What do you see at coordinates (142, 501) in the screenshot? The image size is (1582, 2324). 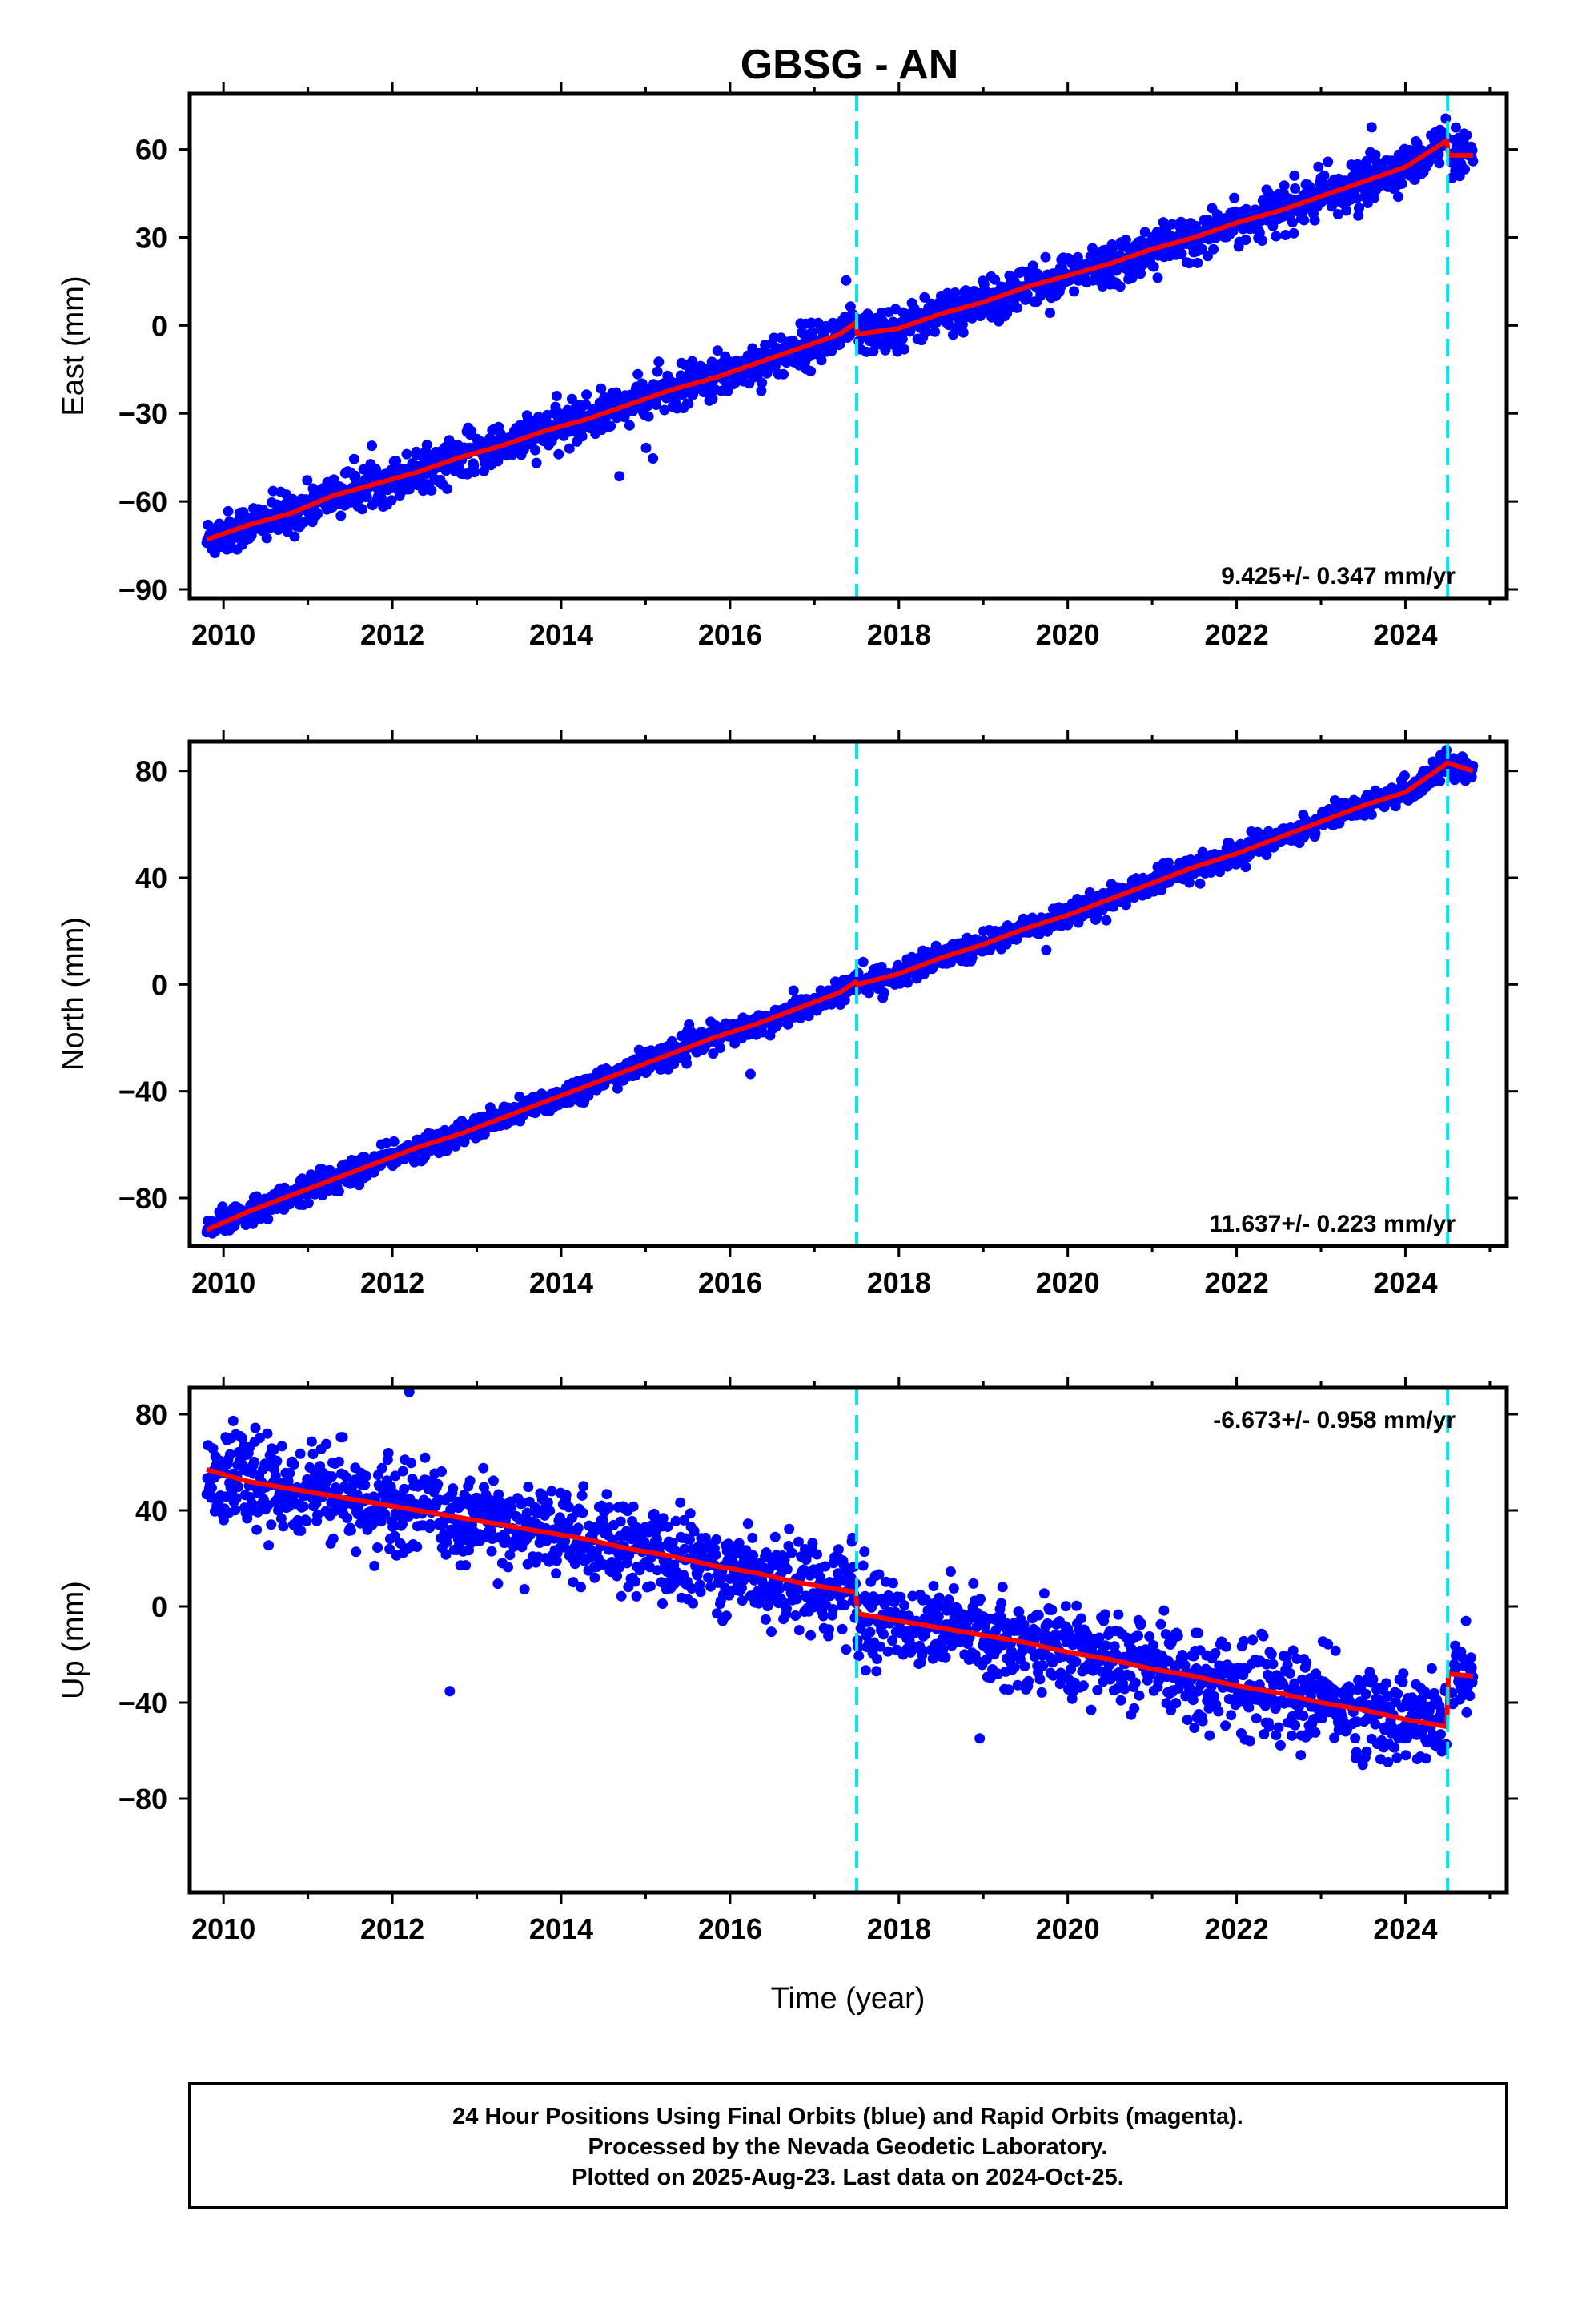 I see `y-tick-label: −60` at bounding box center [142, 501].